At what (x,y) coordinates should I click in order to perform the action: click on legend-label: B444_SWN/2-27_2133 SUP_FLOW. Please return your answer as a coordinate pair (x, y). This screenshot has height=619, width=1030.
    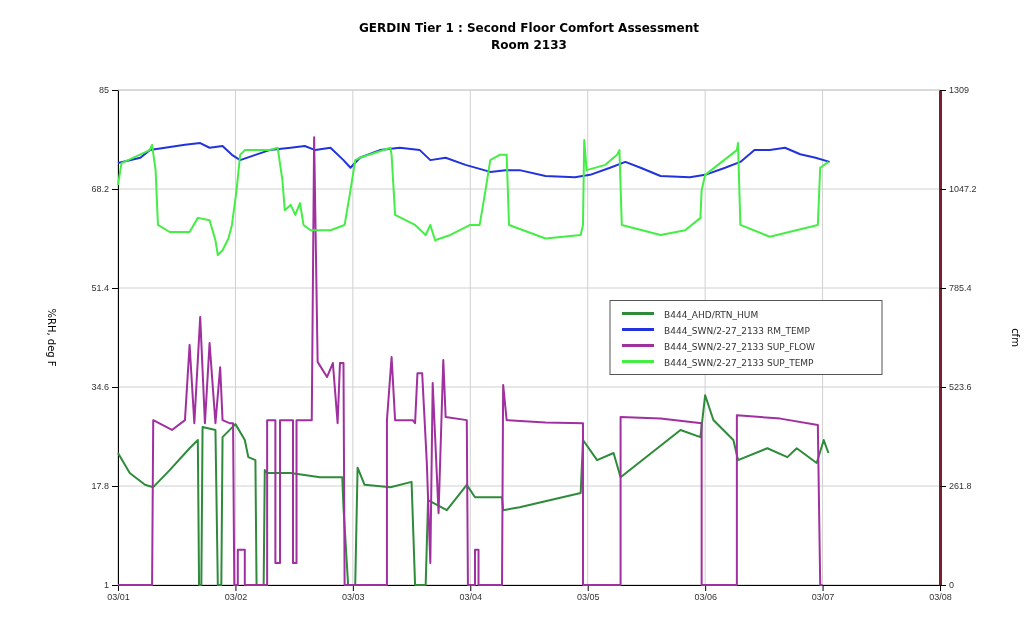
    Looking at the image, I should click on (740, 346).